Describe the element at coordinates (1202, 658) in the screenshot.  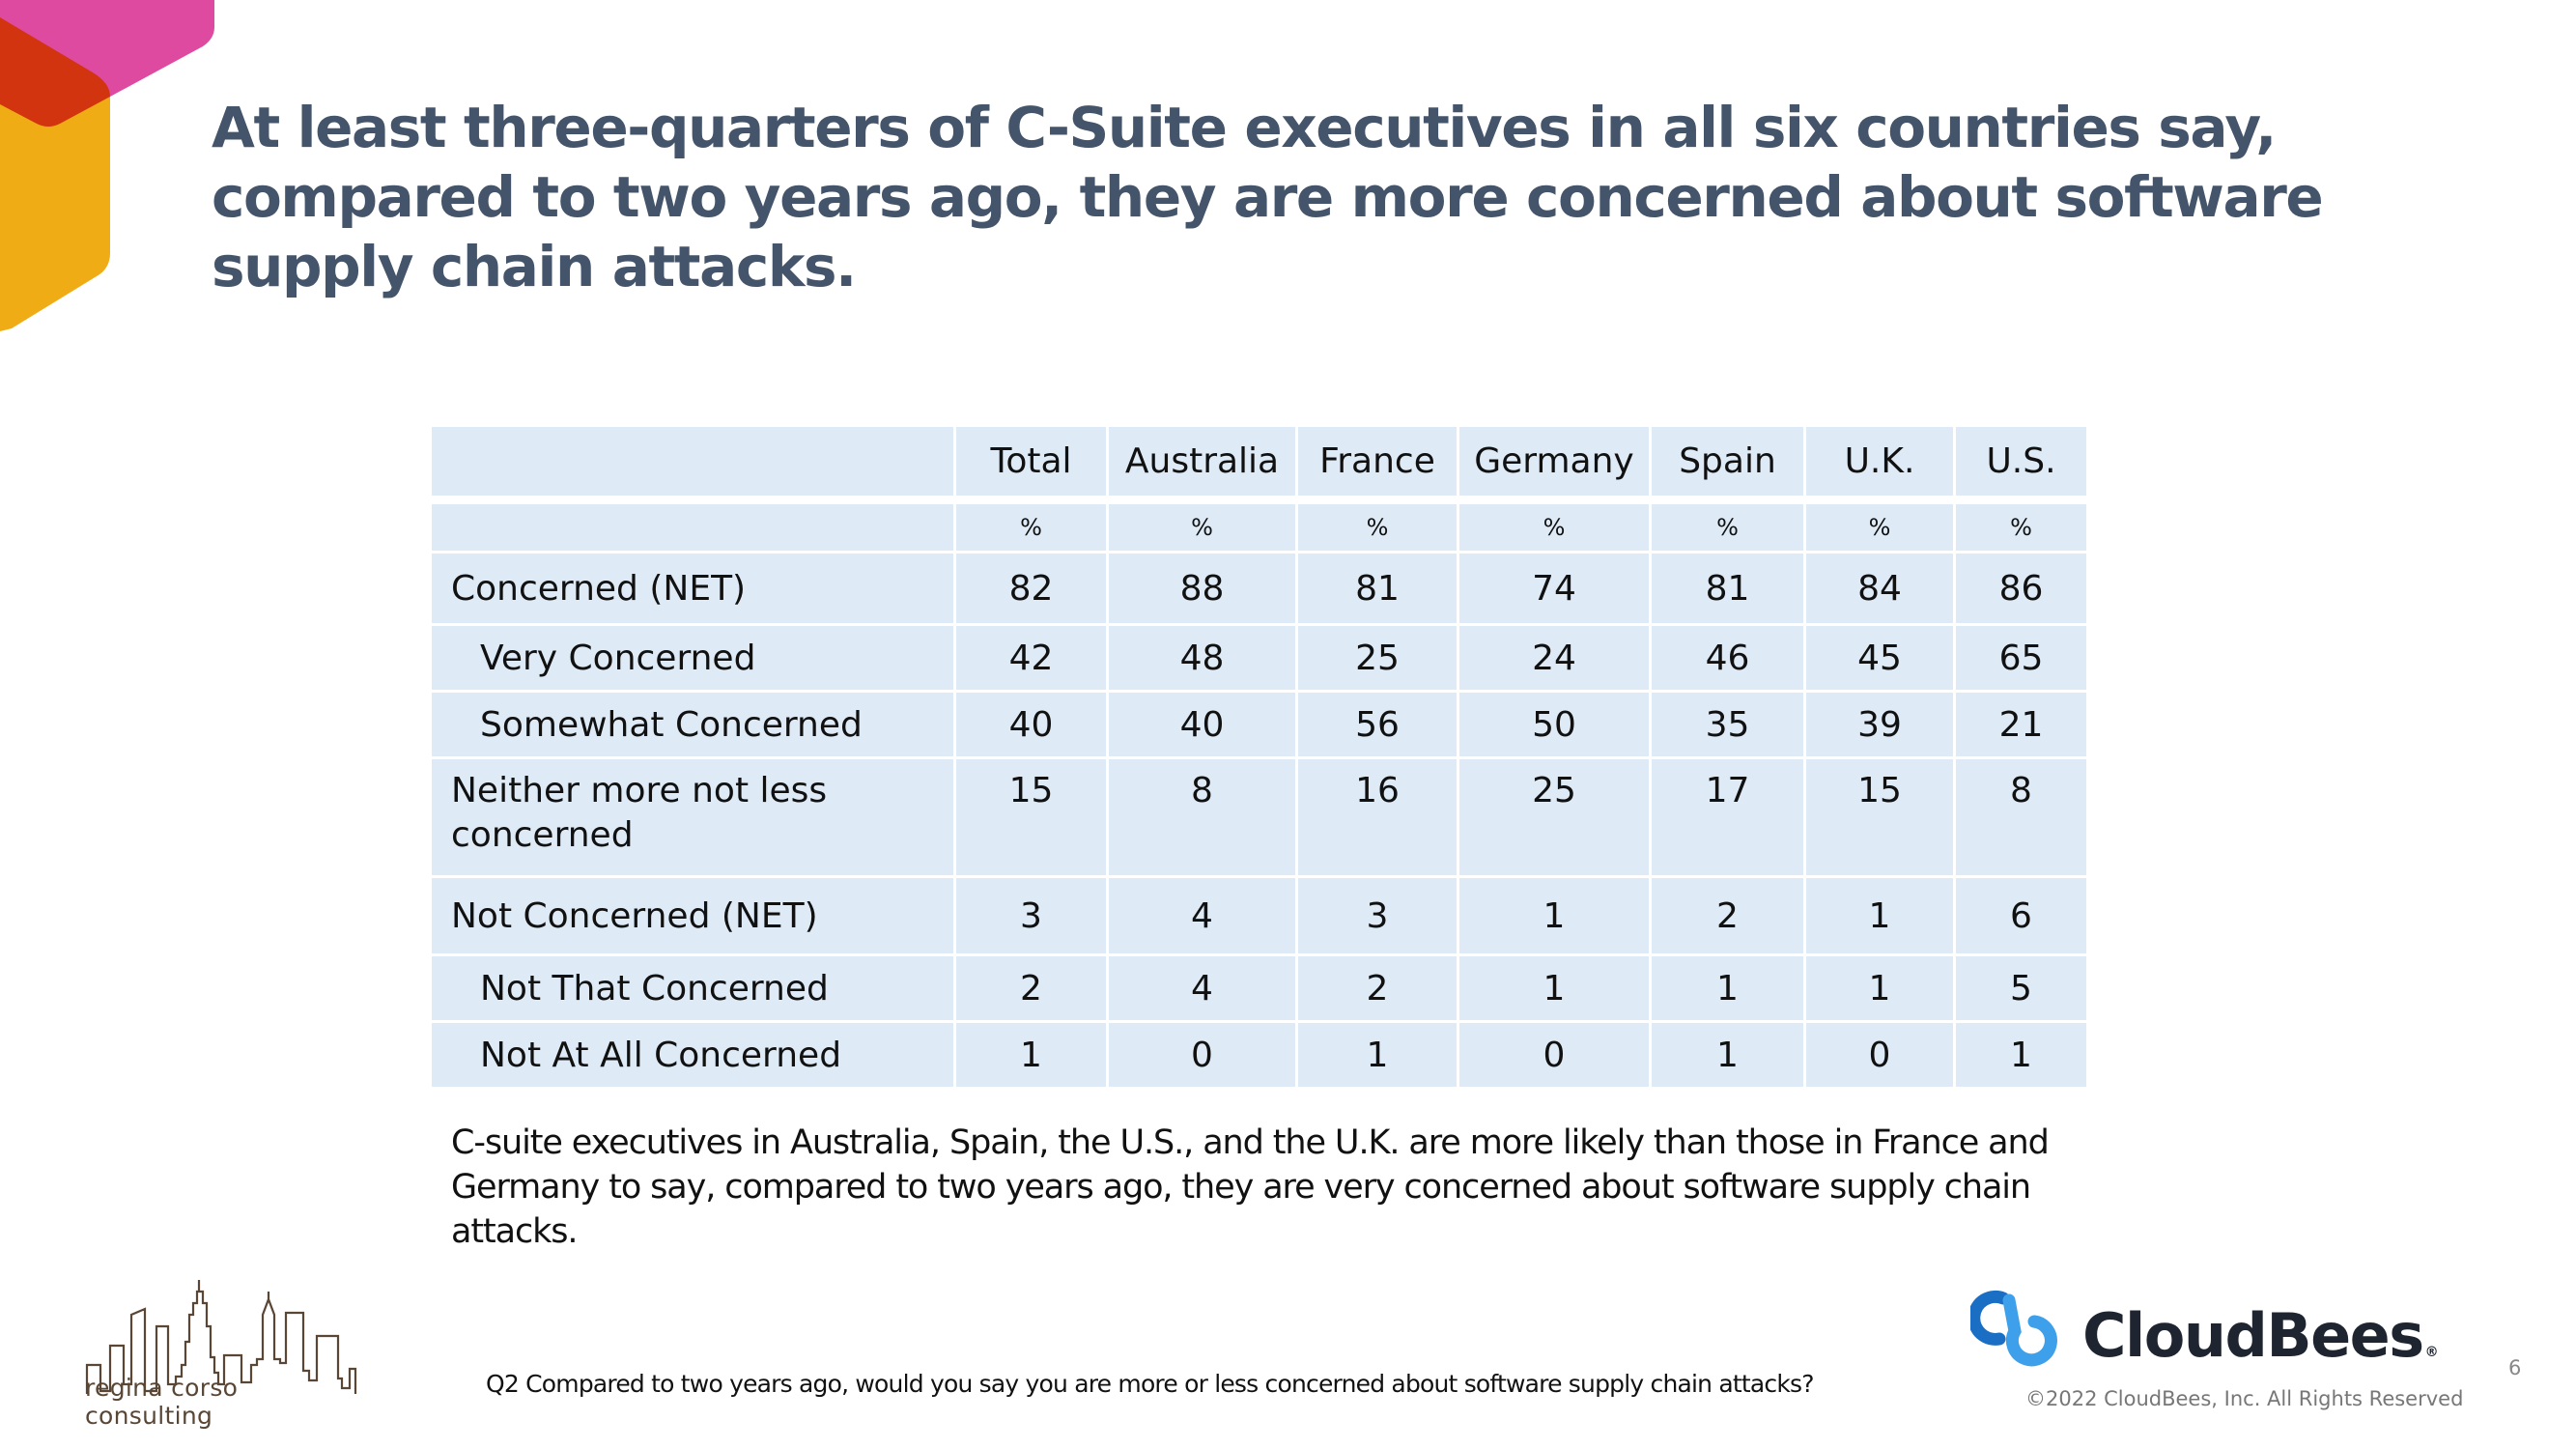
I see `value-cell: 48` at that location.